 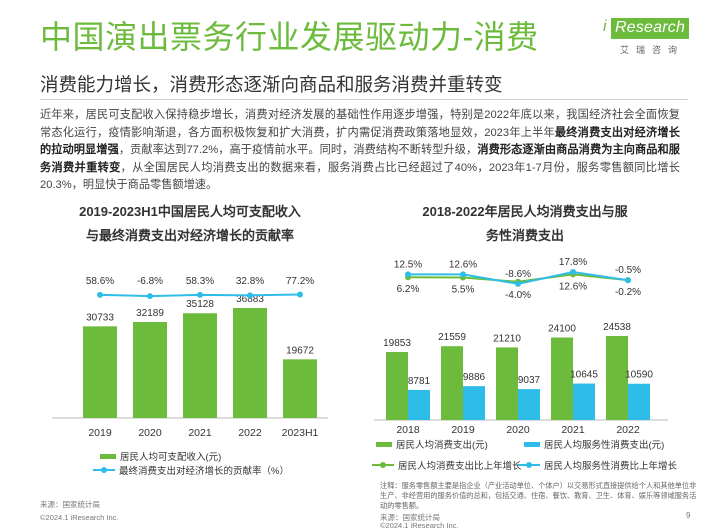 What do you see at coordinates (419, 525) in the screenshot?
I see `right-footer: ©2024.1 iResearch Inc.` at bounding box center [419, 525].